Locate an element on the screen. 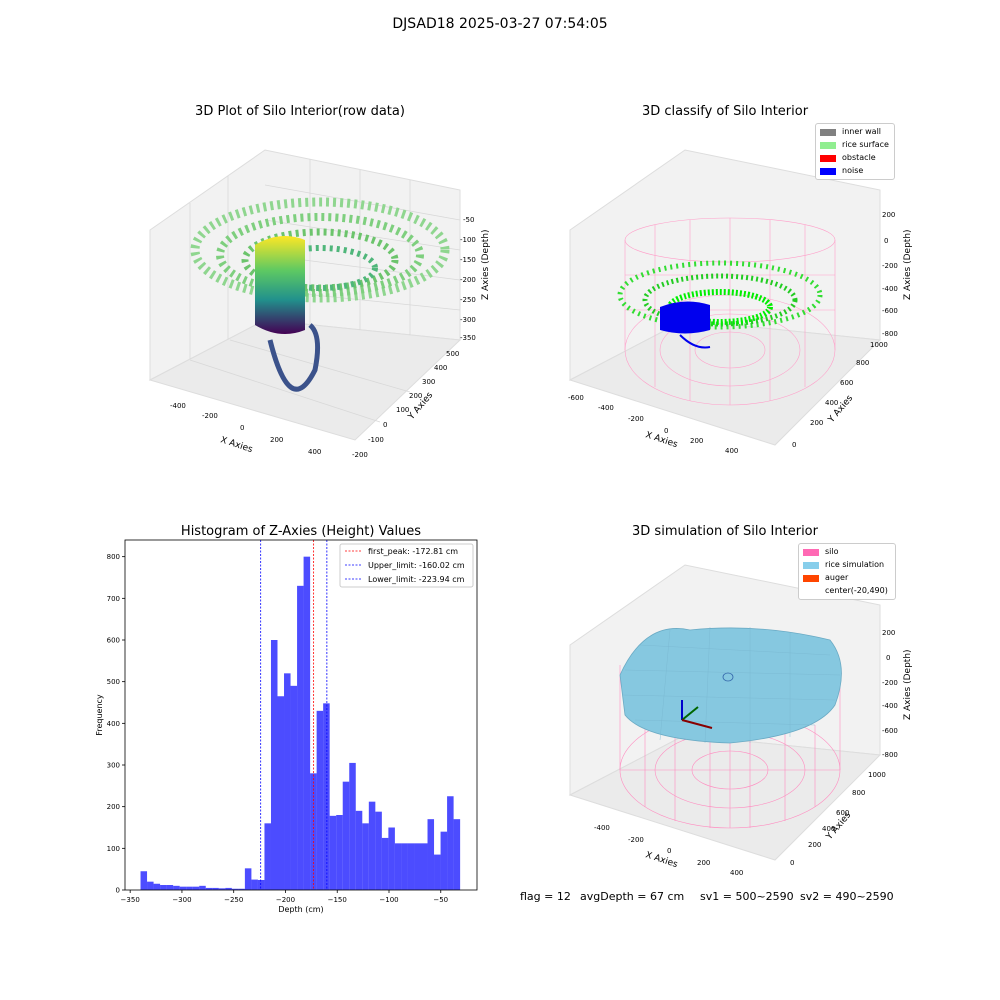 The image size is (1000, 1000). legend-label: noise is located at coordinates (853, 170).